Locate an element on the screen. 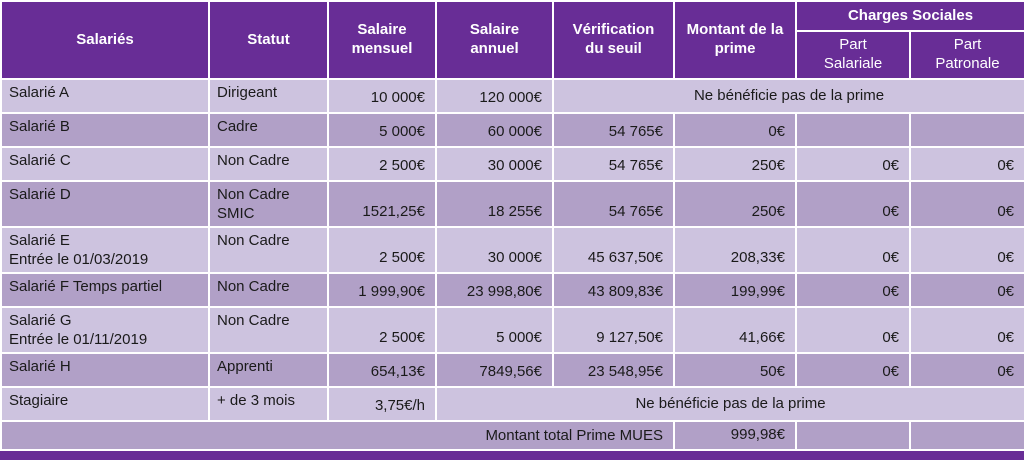 Image resolution: width=1024 pixels, height=461 pixels. total-label: Montant total Prime MUES is located at coordinates (337, 435).